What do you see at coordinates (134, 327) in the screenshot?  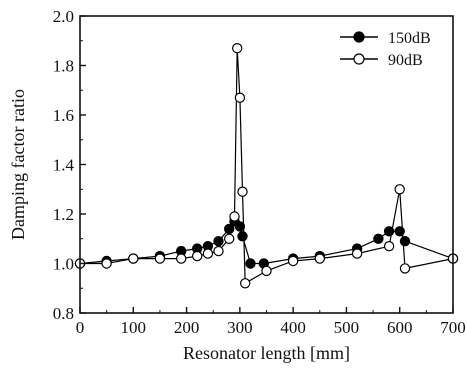 I see `x-tick-label: 100` at bounding box center [134, 327].